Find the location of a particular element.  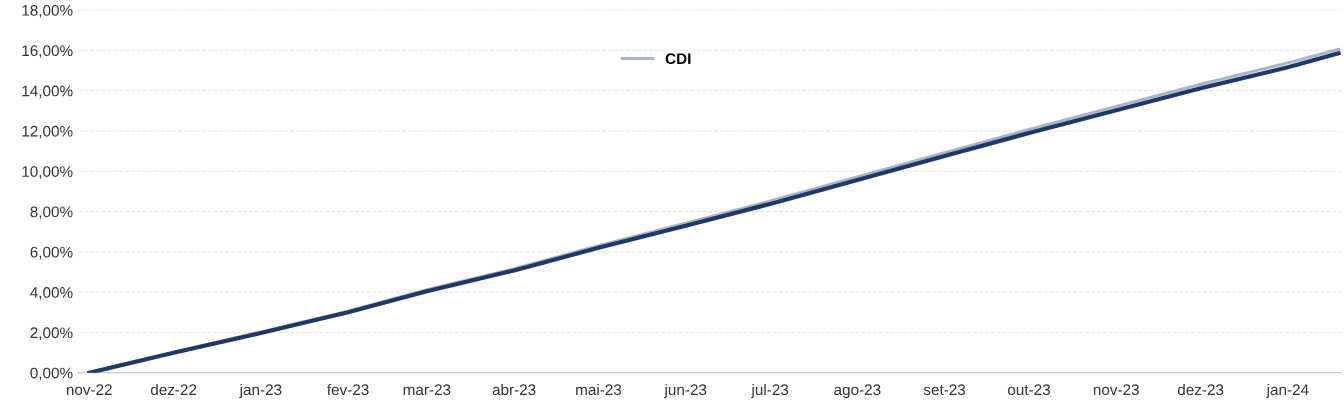

y-tick-label: 16,00% is located at coordinates (47, 51).